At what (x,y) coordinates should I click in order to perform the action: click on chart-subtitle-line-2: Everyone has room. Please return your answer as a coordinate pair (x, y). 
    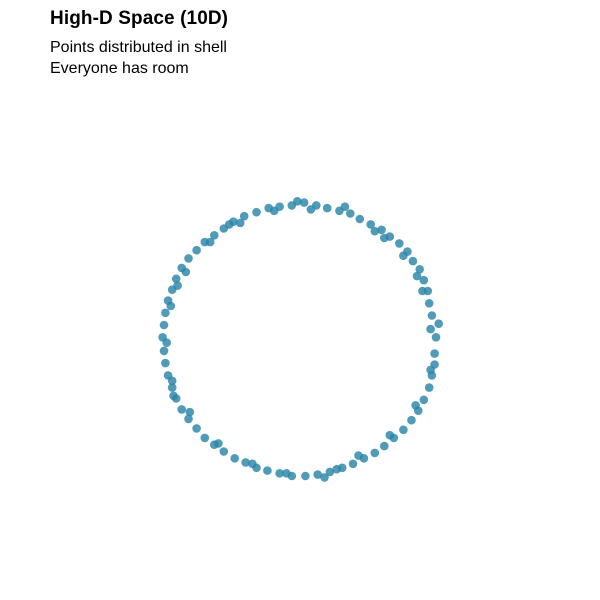
    Looking at the image, I should click on (119, 68).